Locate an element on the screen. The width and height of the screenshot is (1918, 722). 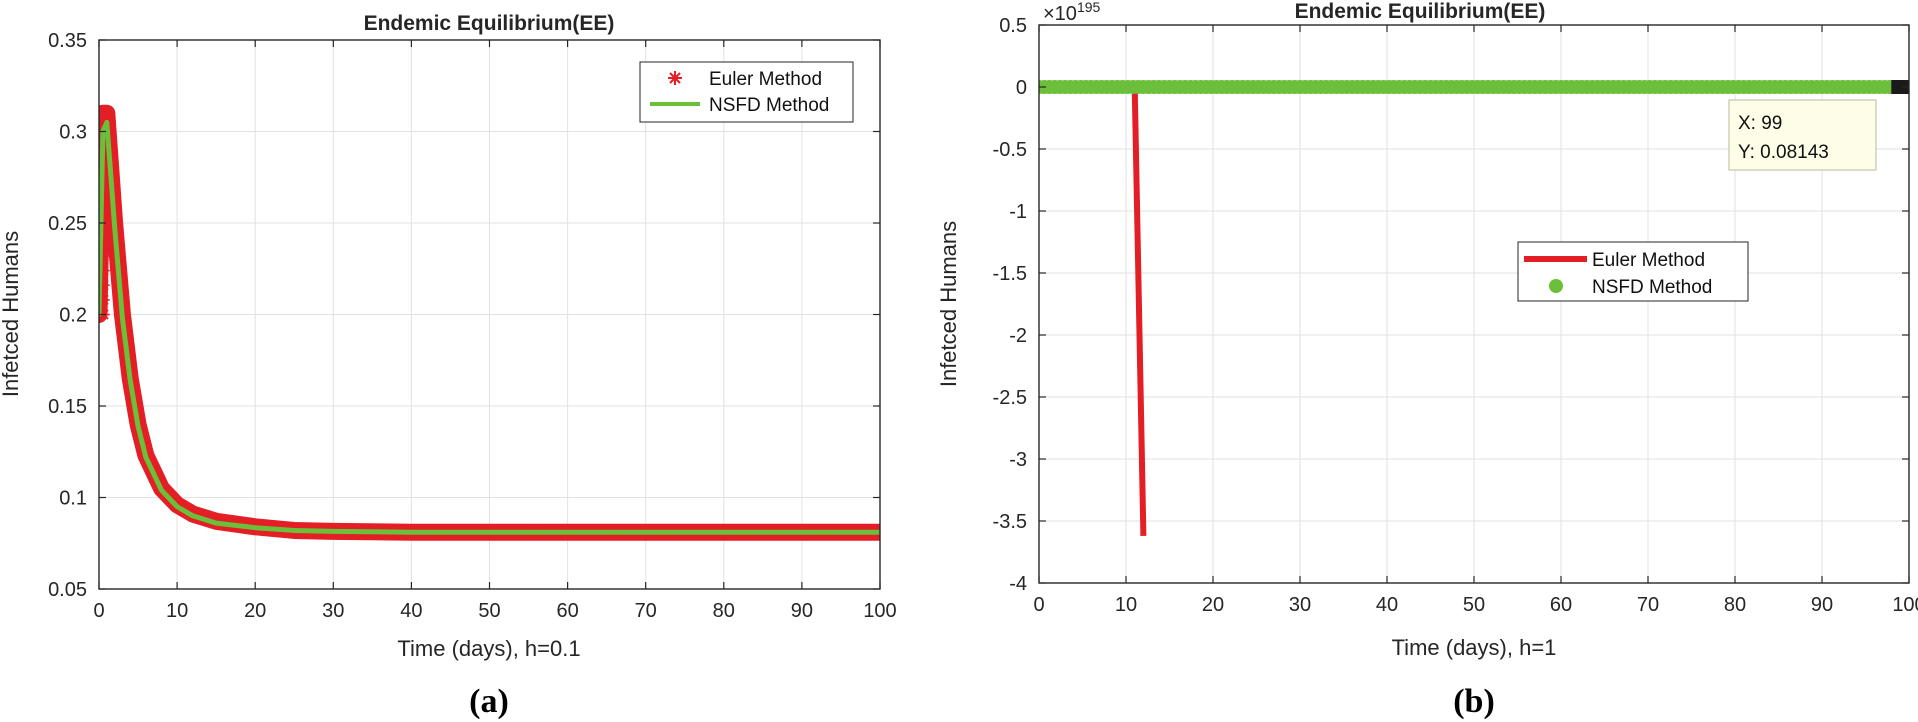
y-axis-label-b: Infetced Humans is located at coordinates (948, 304).